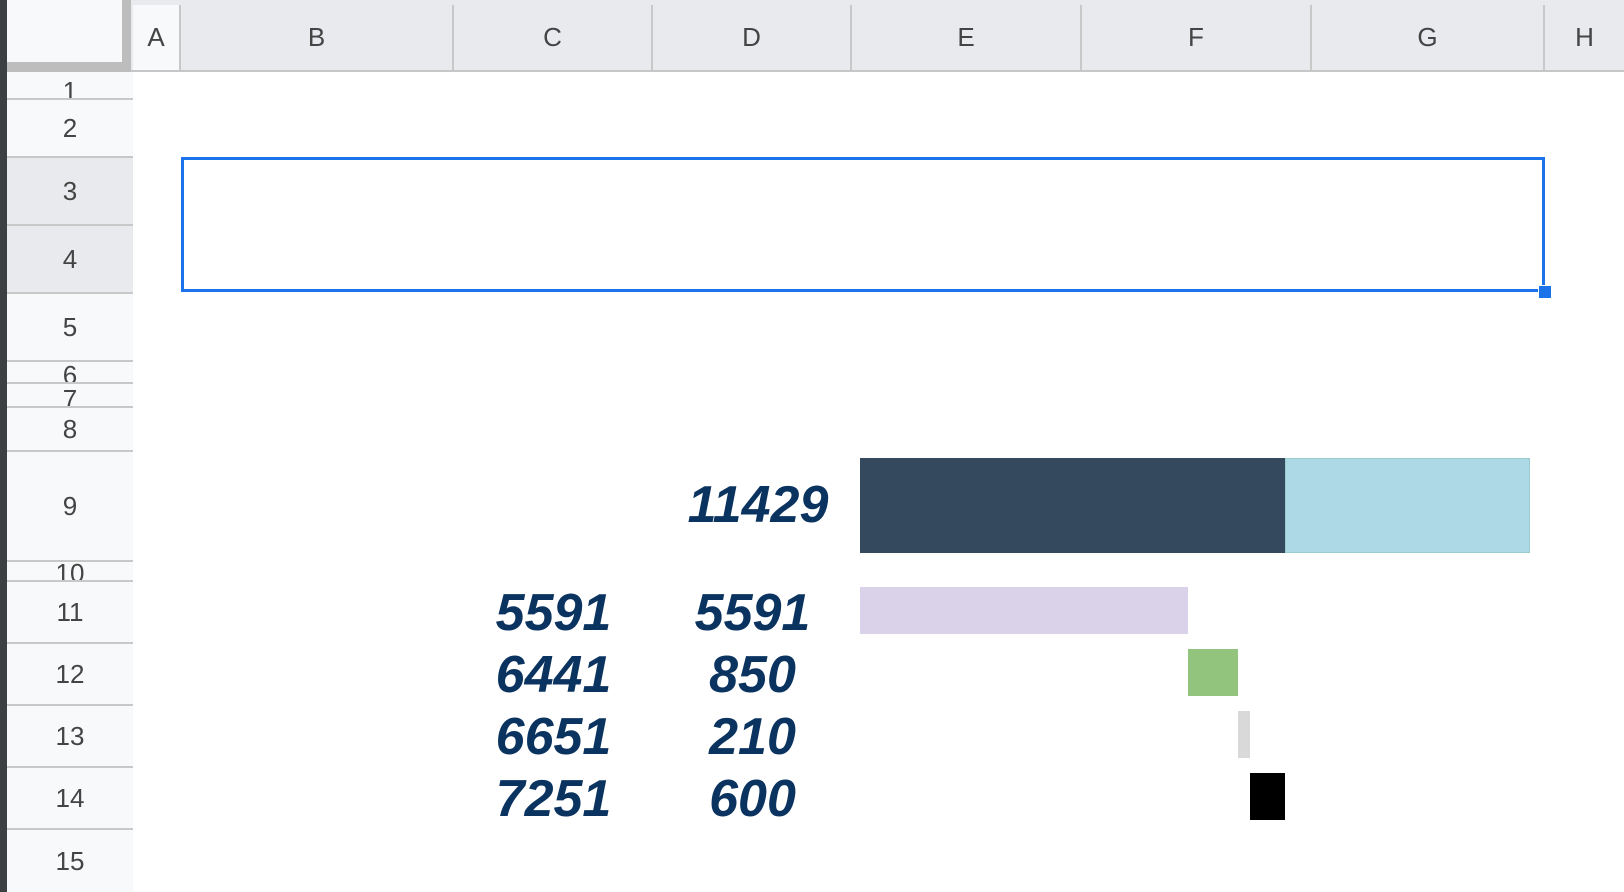 The height and width of the screenshot is (892, 1624). I want to click on row-header-6: 6, so click(70, 373).